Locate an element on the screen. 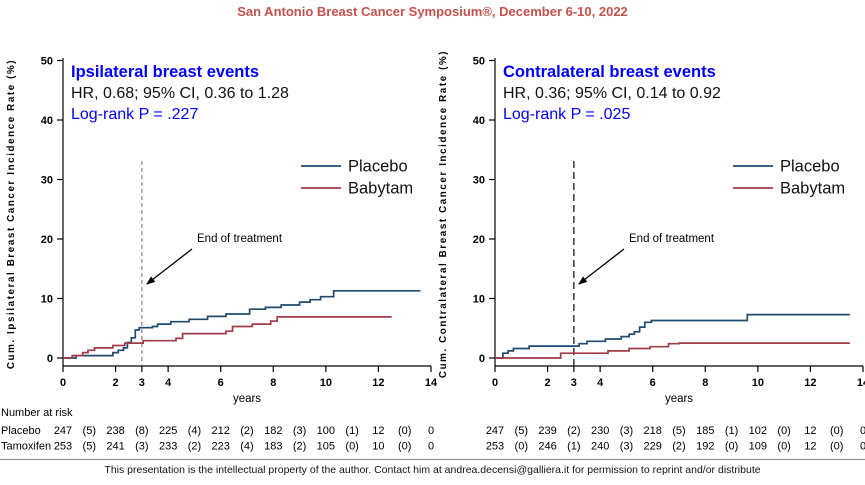 Image resolution: width=865 pixels, height=485 pixels. risk-value: 225 is located at coordinates (168, 431).